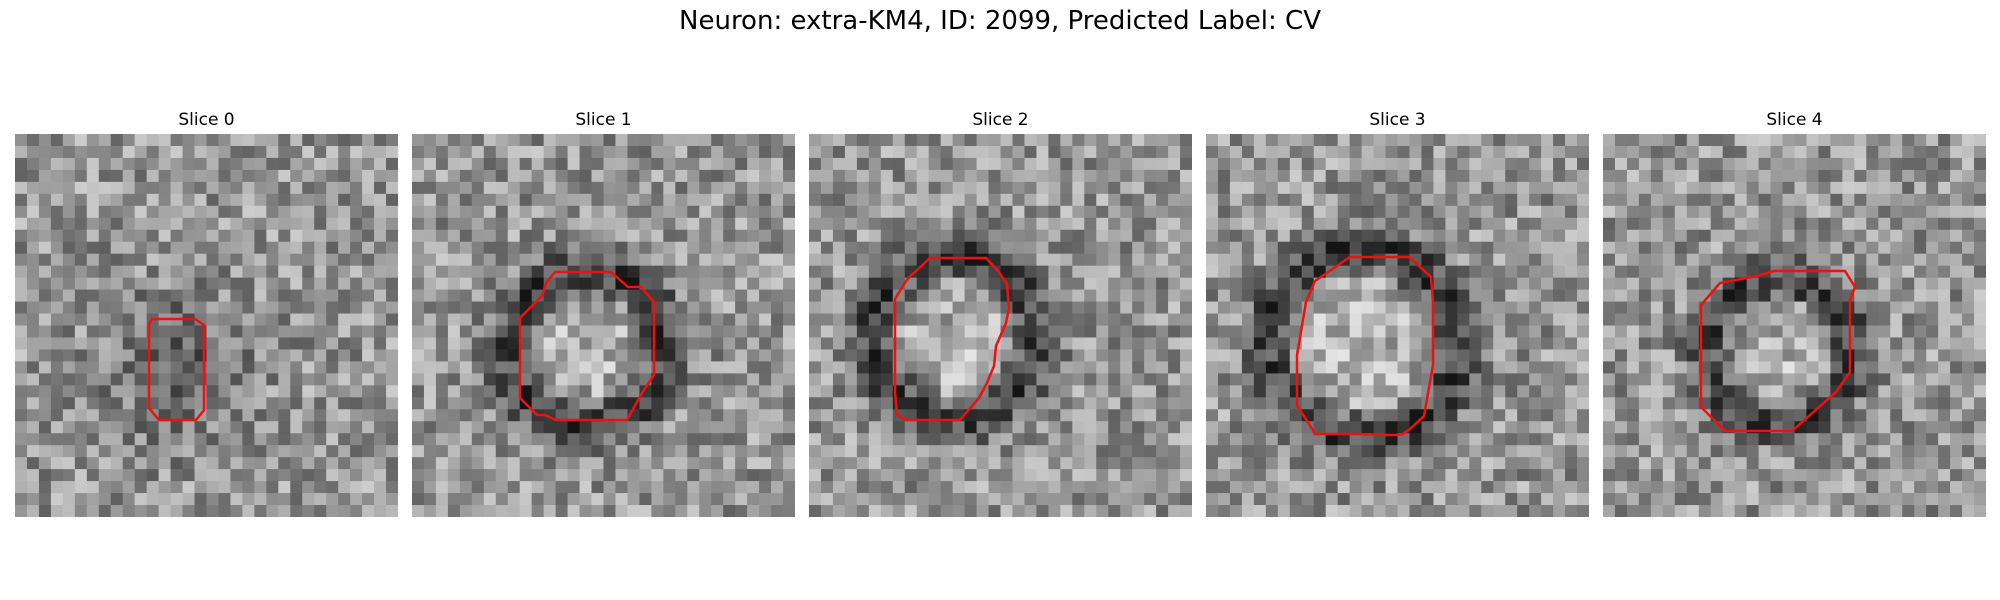  I want to click on slice-panel-2: Slice 2, so click(1000, 311).